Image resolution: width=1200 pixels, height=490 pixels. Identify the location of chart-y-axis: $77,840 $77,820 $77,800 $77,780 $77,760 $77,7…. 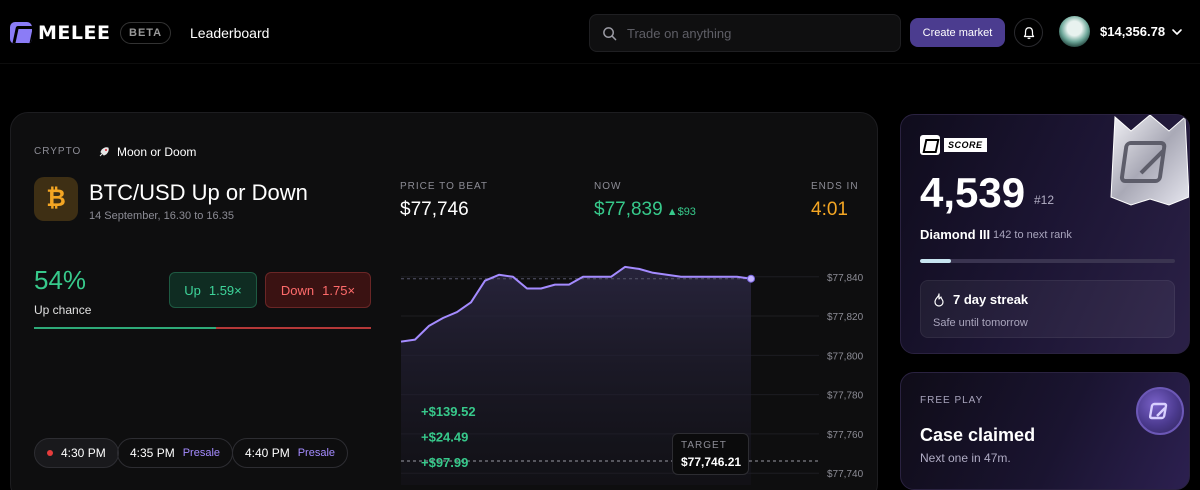
(845, 376).